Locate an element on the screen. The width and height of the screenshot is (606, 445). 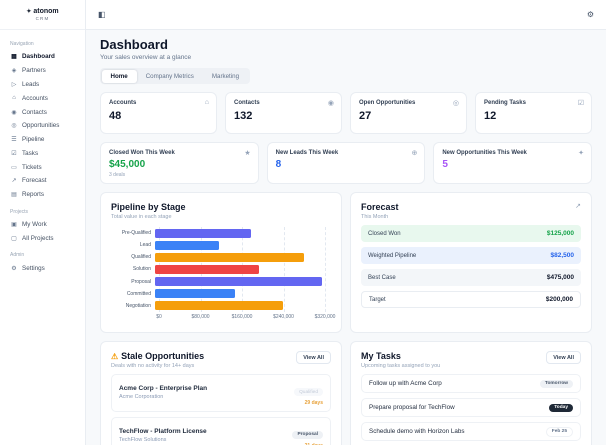
sidebar-item: ◉ Contacts is located at coordinates (42, 112).